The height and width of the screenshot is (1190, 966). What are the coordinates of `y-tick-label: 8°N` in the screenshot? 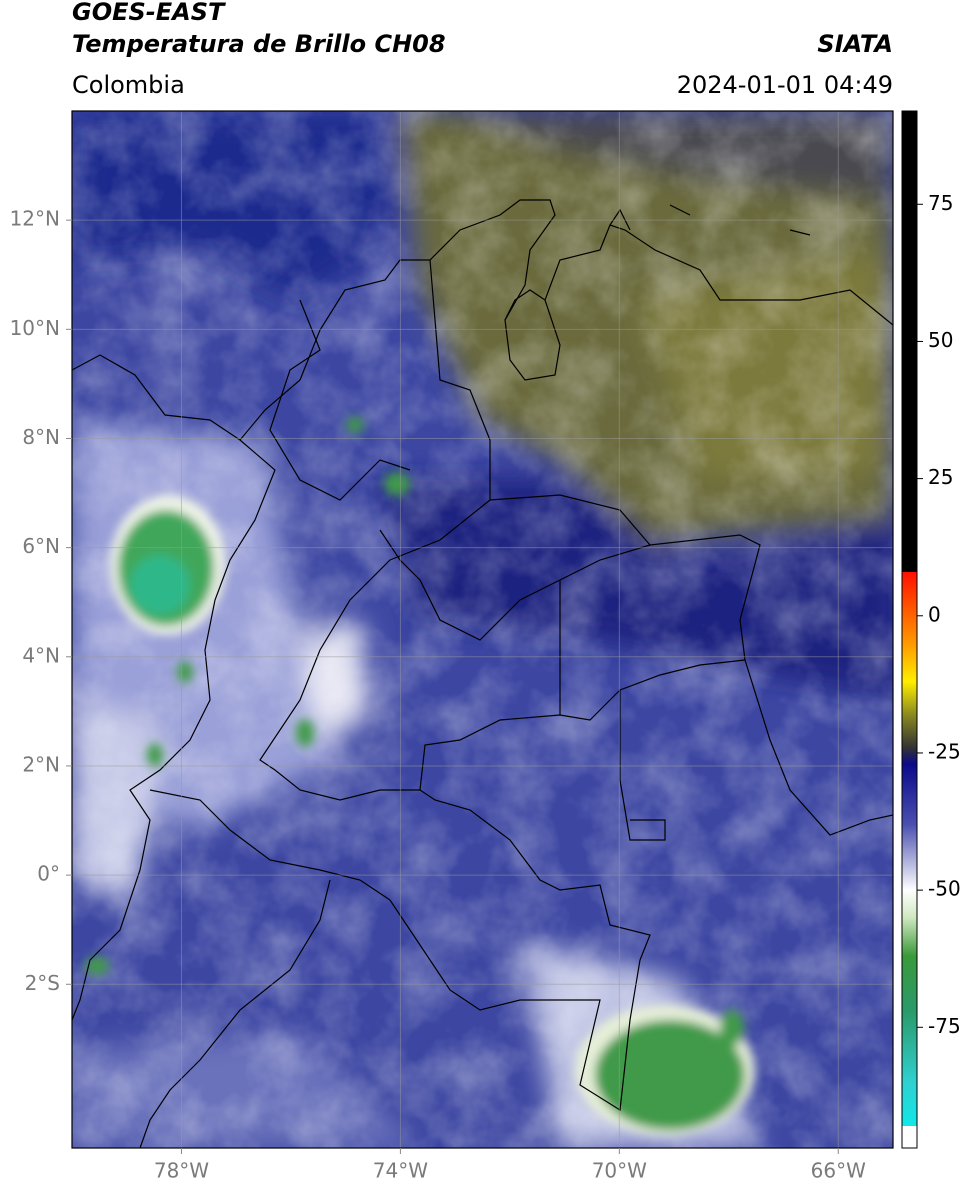 It's located at (41, 437).